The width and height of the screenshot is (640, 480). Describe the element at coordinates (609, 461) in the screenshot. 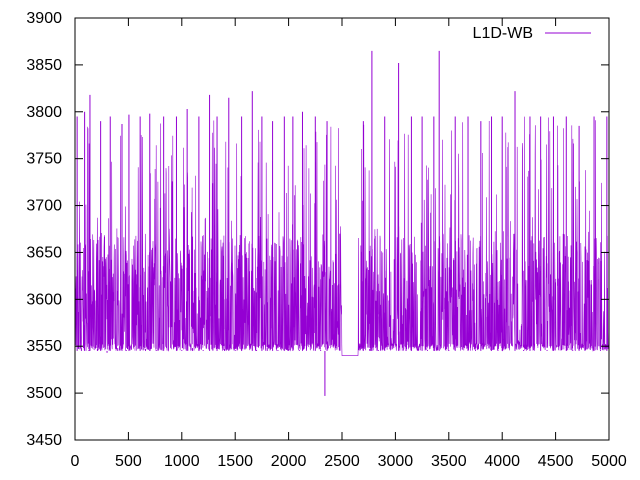

I see `x-tick-label: 5000` at that location.